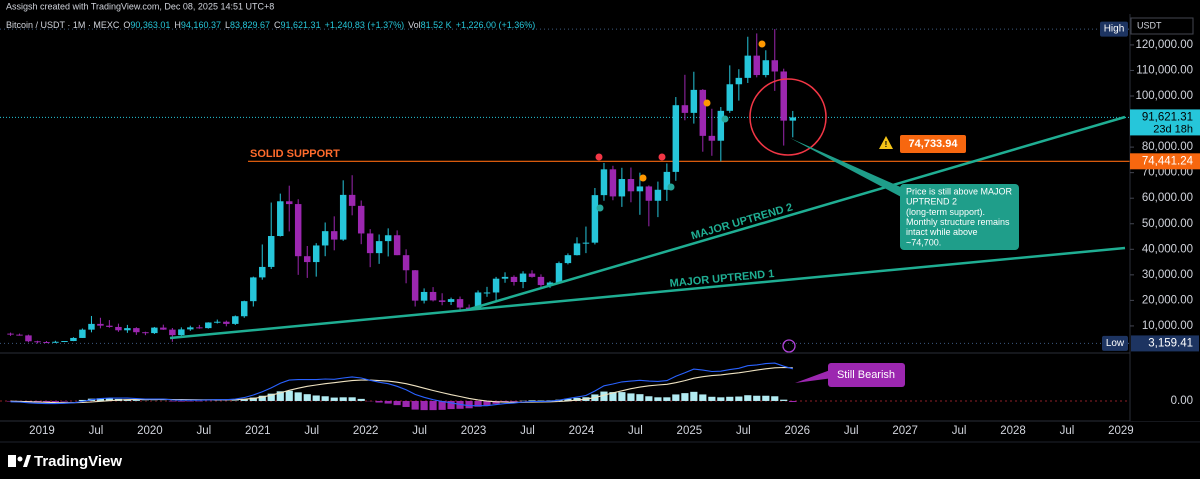 The image size is (1200, 479). I want to click on x-tick-label: 2024, so click(582, 431).